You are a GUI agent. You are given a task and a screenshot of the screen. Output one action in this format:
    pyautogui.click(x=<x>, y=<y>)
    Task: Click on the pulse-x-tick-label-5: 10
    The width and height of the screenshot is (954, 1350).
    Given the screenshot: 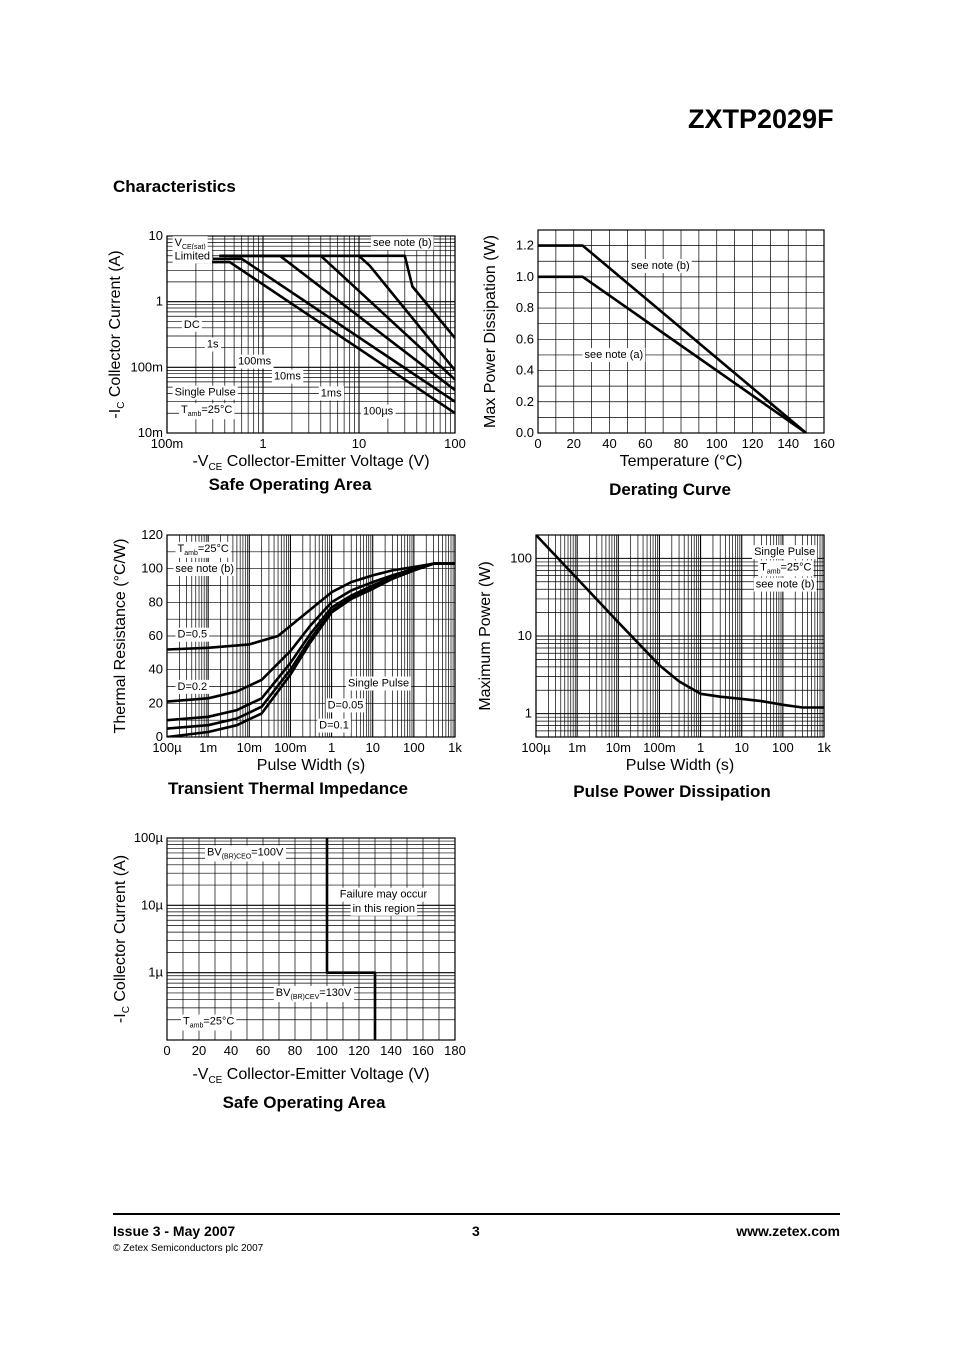 What is the action you would take?
    pyautogui.click(x=741, y=747)
    